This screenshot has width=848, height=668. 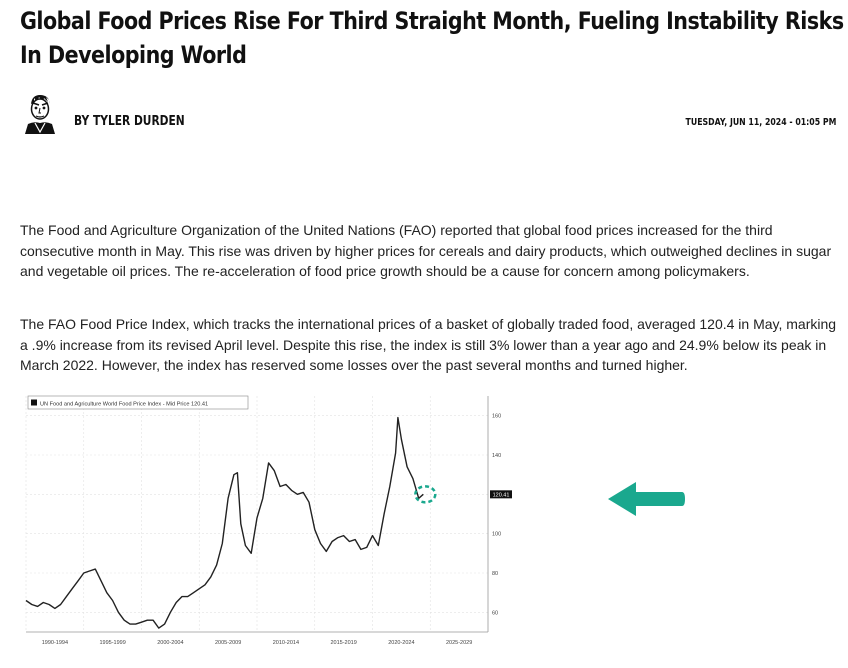 I want to click on y-tick-label: 100, so click(x=496, y=535).